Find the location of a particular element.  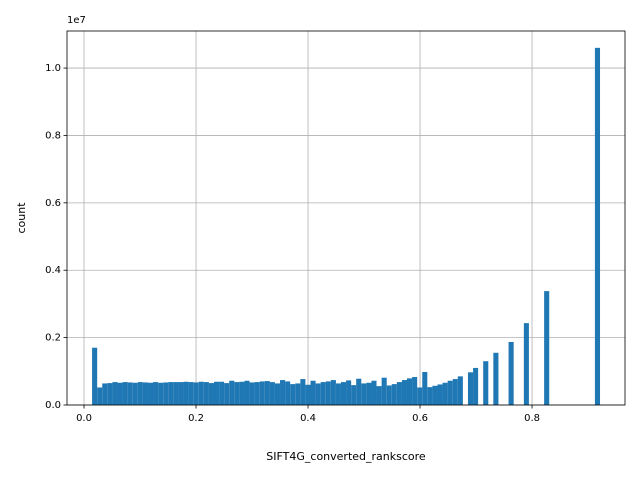

x-tick-label: 0.6 is located at coordinates (420, 418).